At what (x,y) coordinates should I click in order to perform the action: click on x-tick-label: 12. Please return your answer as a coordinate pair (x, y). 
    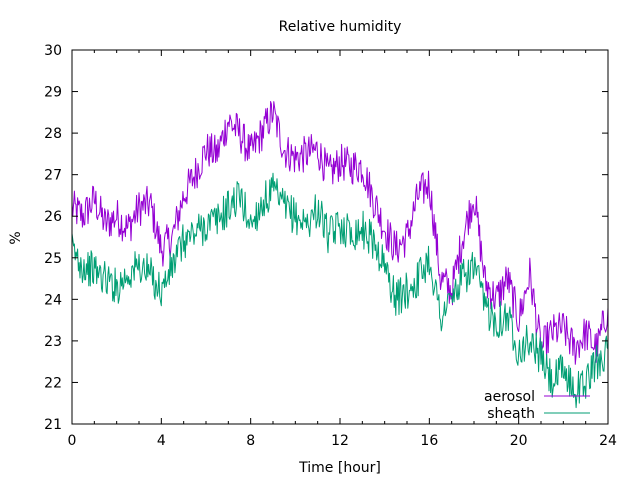
    Looking at the image, I should click on (340, 441).